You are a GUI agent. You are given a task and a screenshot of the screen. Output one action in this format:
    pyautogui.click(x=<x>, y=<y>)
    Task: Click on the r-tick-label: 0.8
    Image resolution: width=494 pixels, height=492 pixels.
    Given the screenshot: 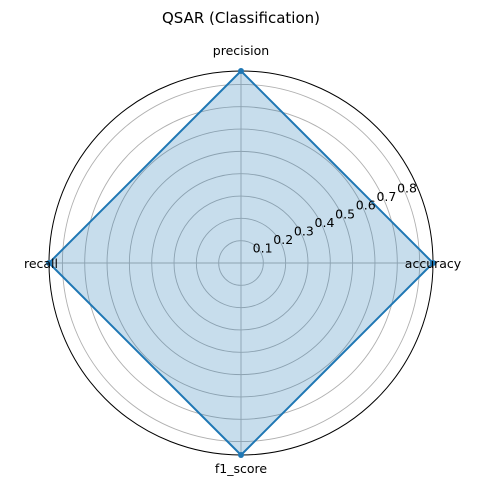 What is the action you would take?
    pyautogui.click(x=407, y=188)
    